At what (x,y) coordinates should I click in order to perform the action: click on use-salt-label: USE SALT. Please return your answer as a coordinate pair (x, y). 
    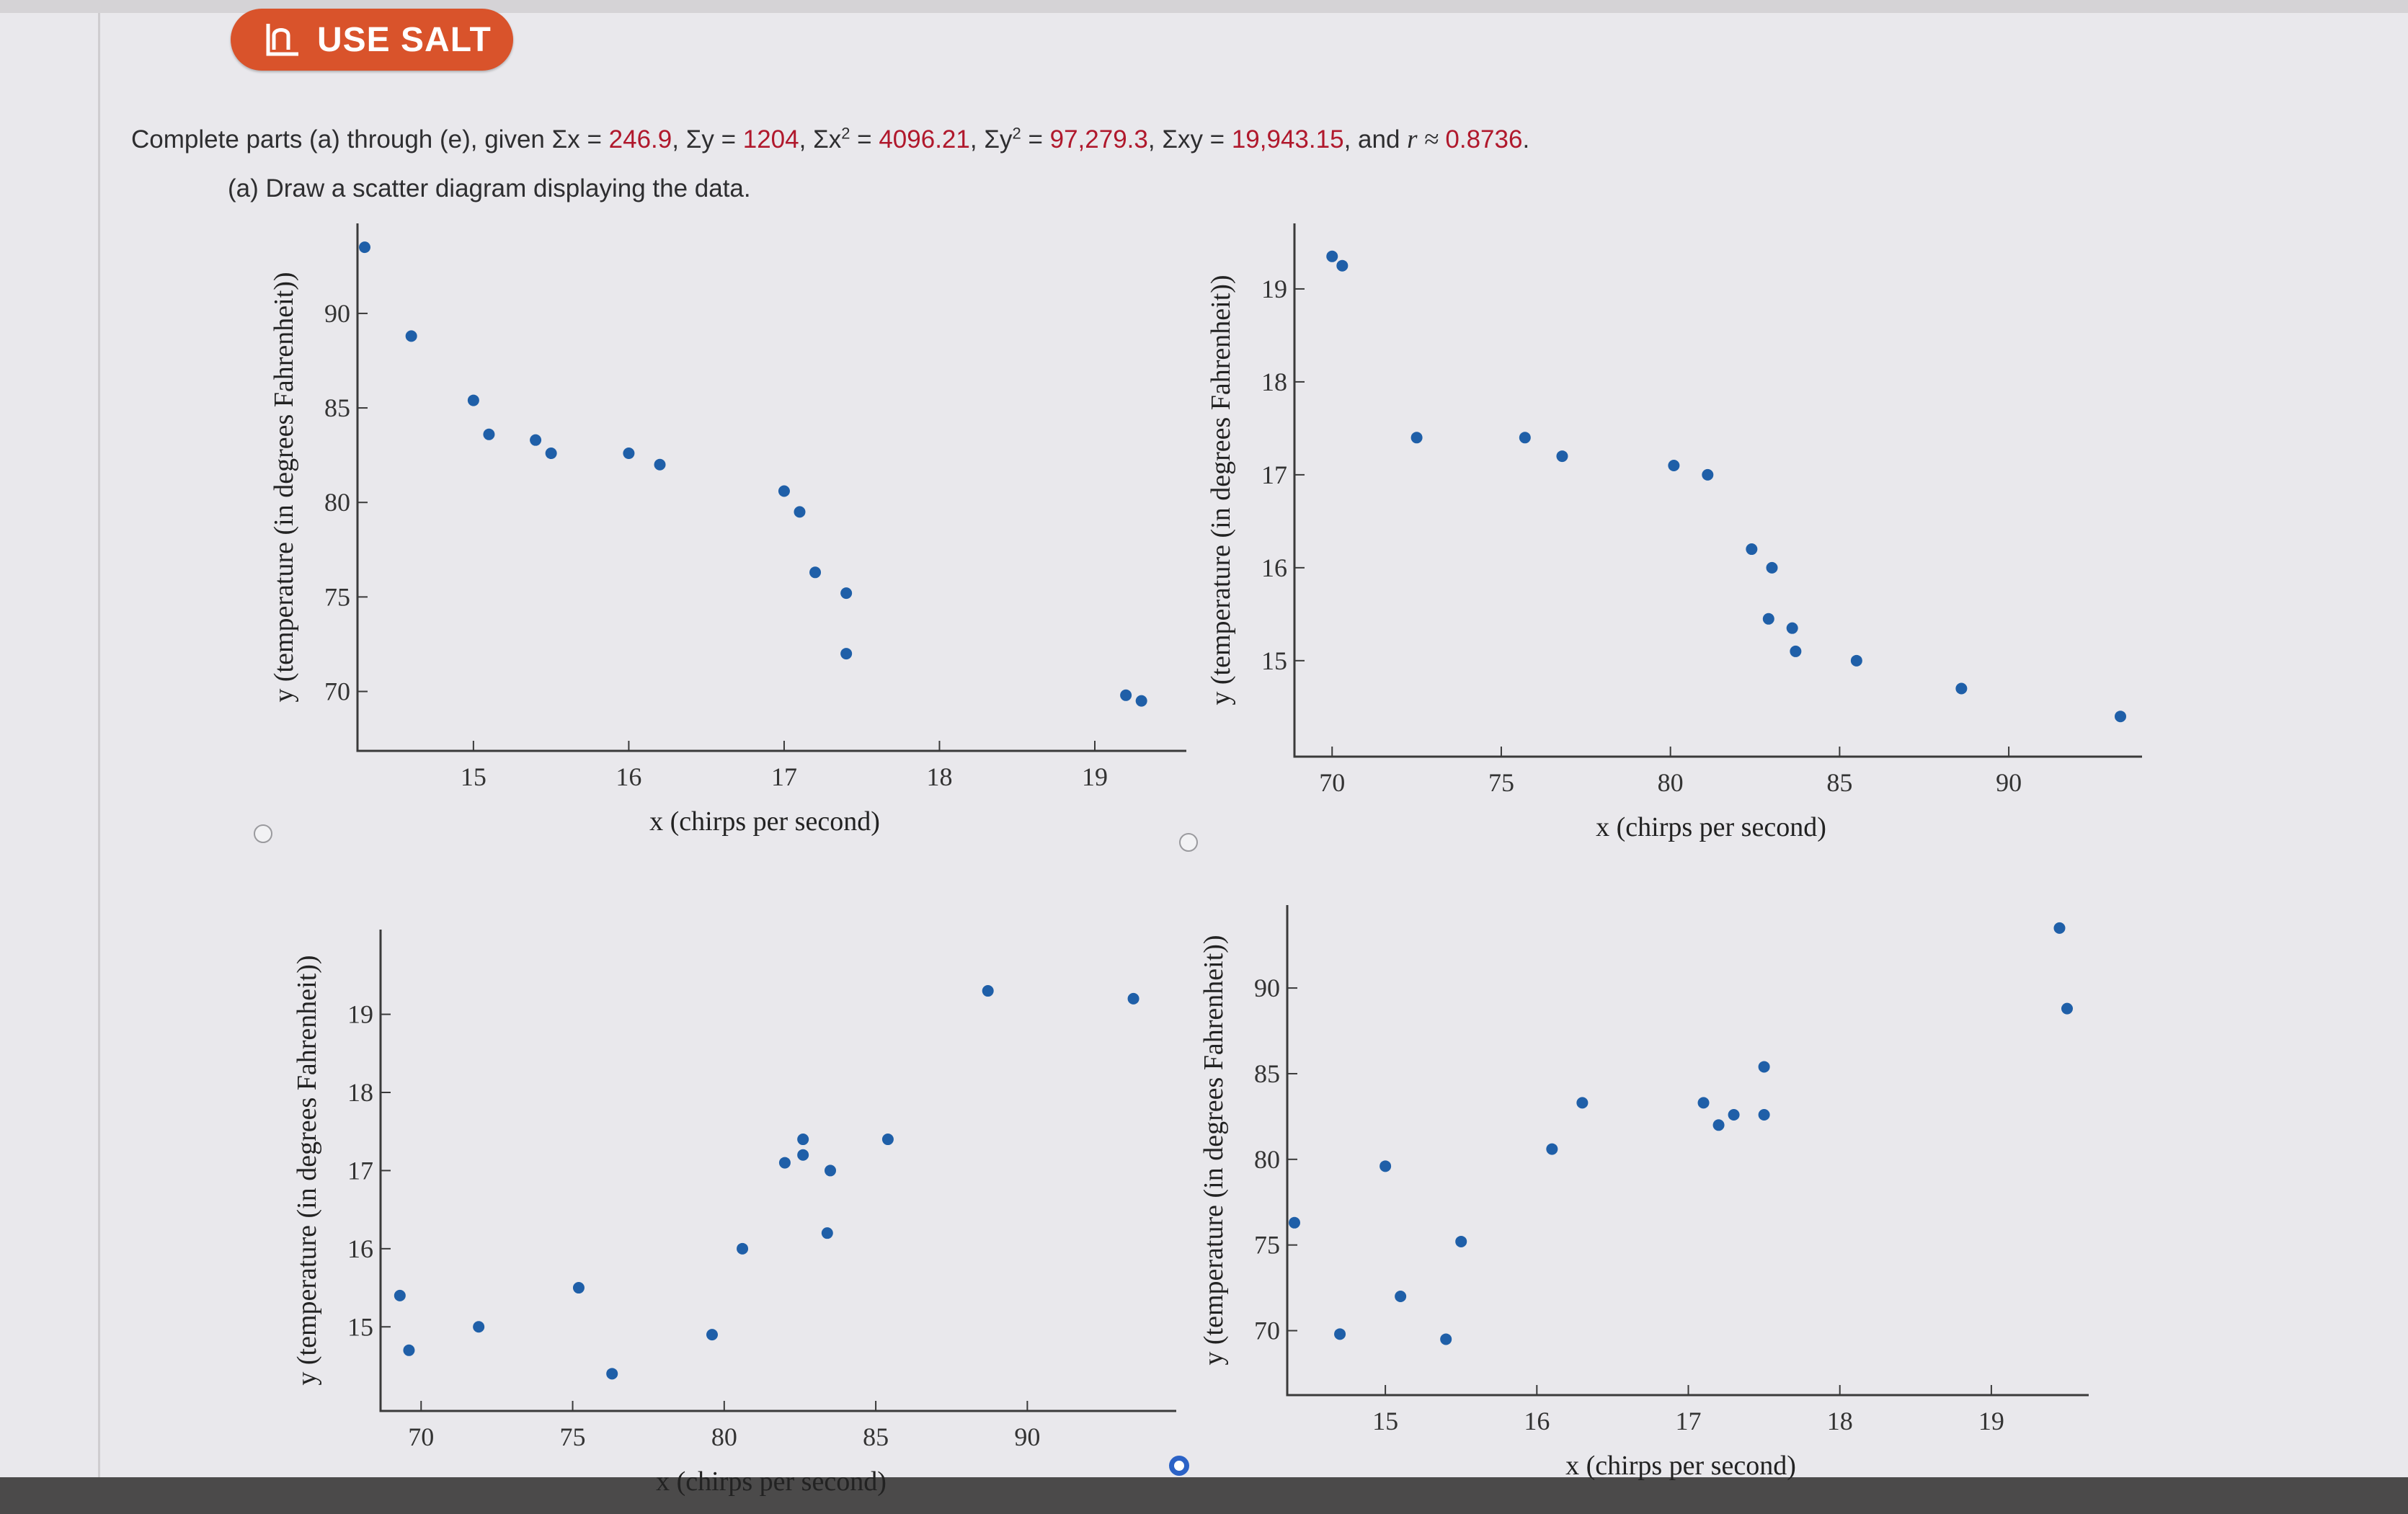
    Looking at the image, I should click on (405, 39).